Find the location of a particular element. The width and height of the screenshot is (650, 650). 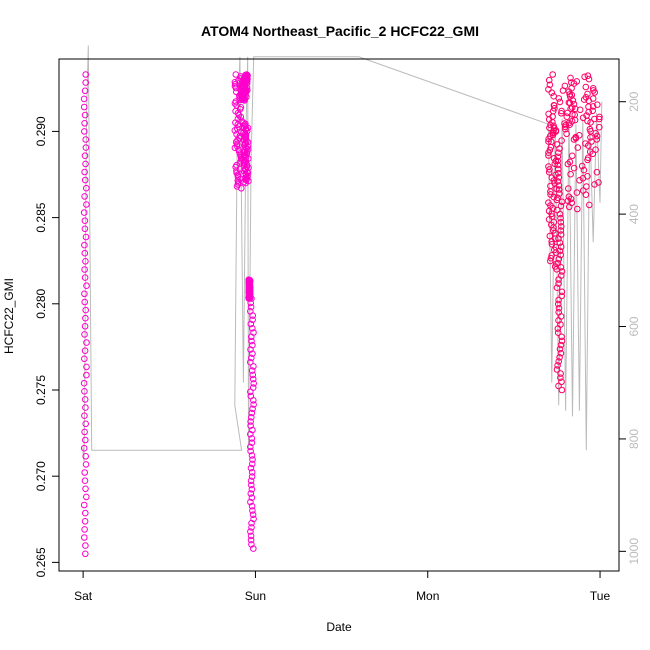

y-tick-label: 0.285 is located at coordinates (41, 217).